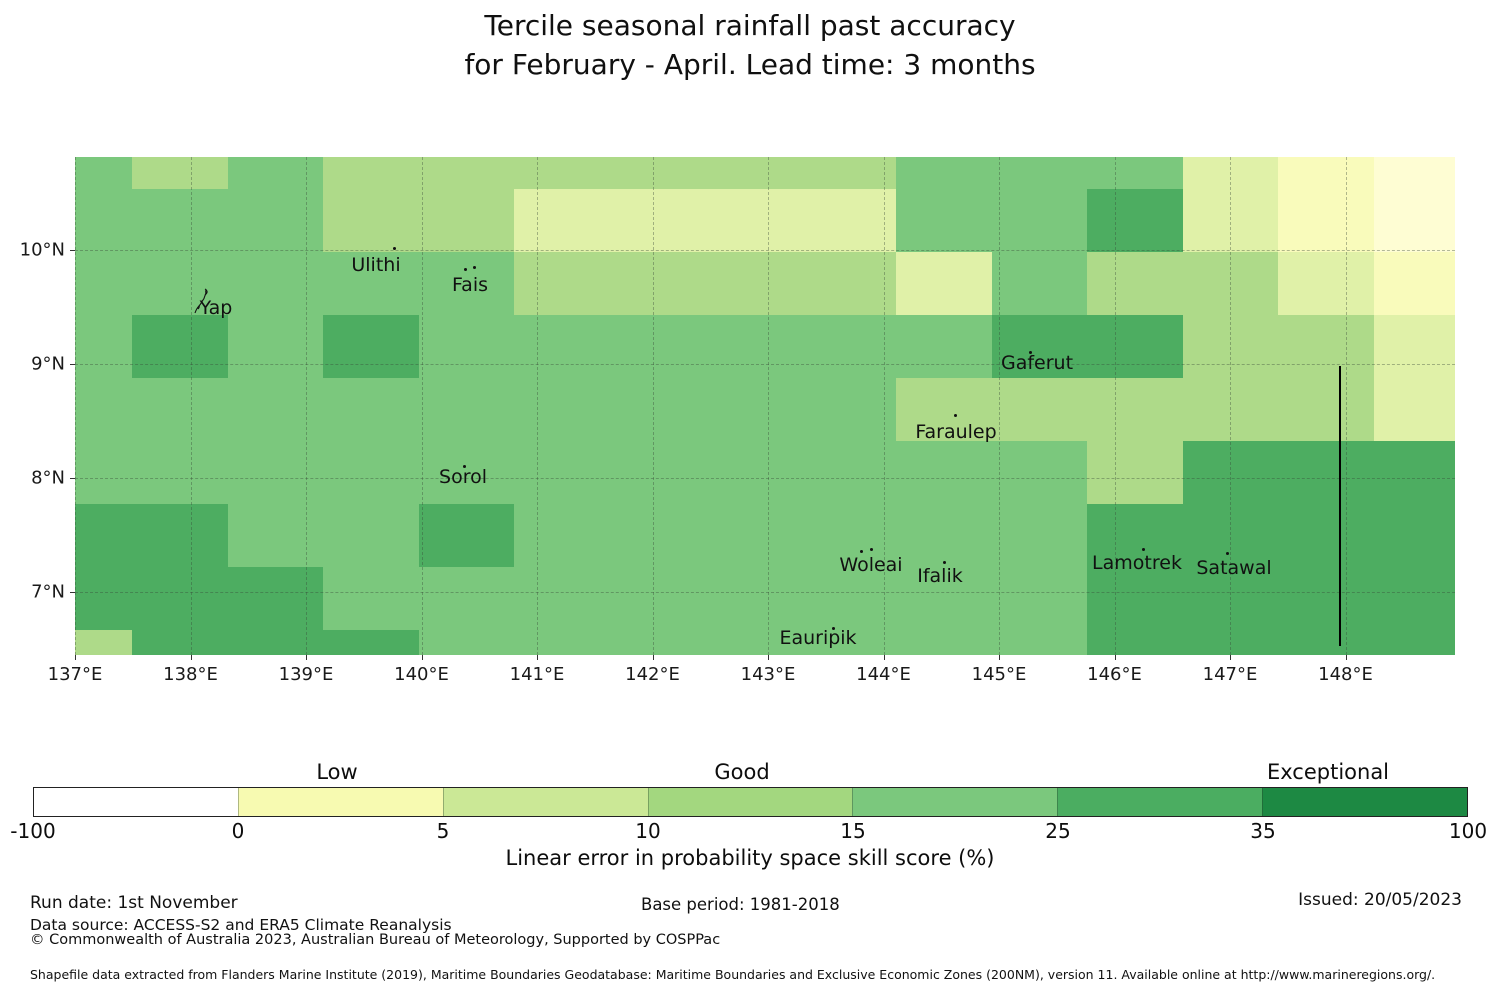 This screenshot has width=1500, height=990. I want to click on island-label-lamotrek: Lamotrek, so click(1137, 563).